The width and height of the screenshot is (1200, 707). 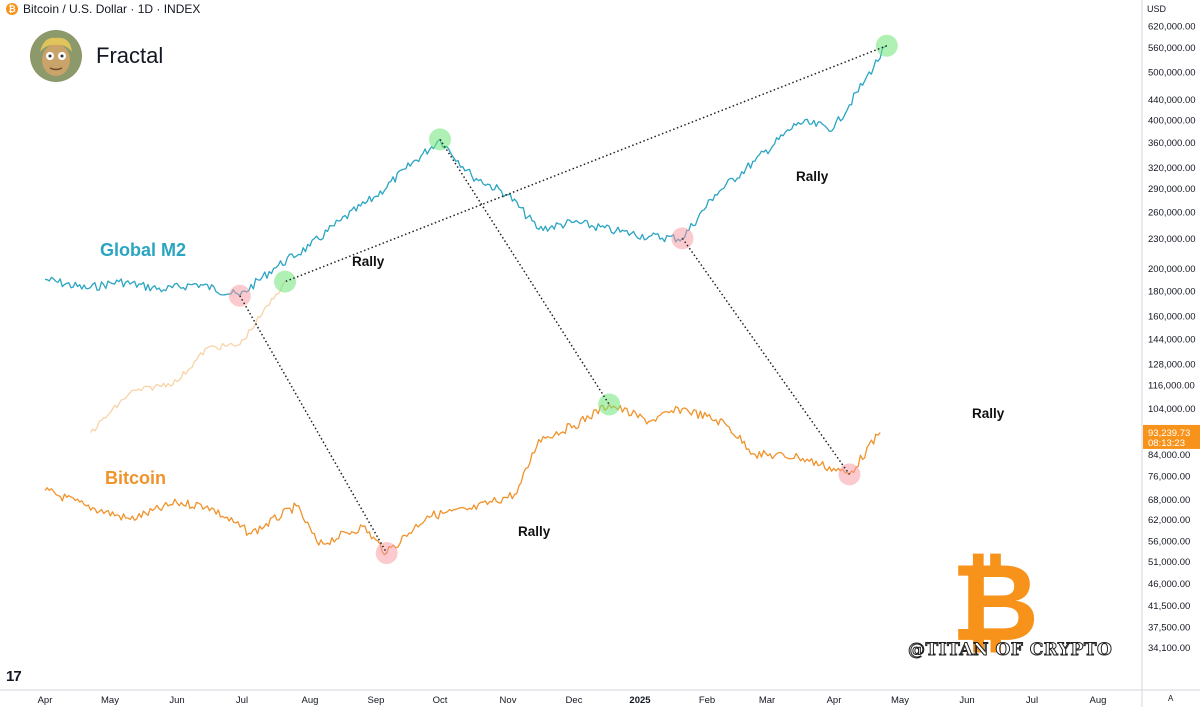 What do you see at coordinates (767, 700) in the screenshot?
I see `x-tick-label: Mar` at bounding box center [767, 700].